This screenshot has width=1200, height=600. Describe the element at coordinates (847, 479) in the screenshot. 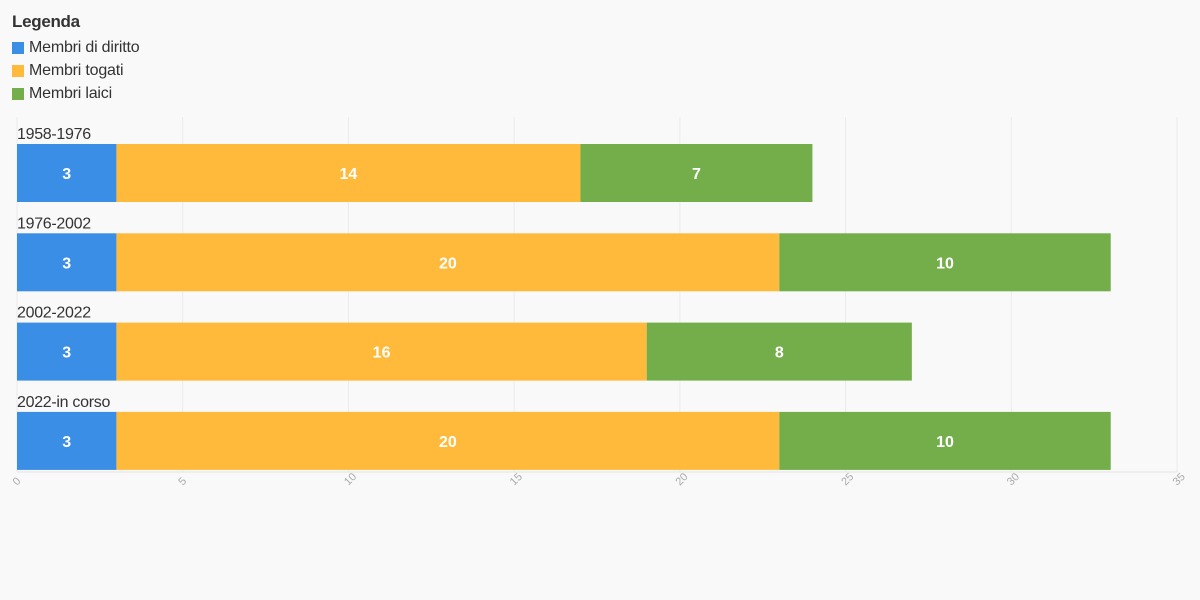

I see `x-tick-label: 25` at that location.